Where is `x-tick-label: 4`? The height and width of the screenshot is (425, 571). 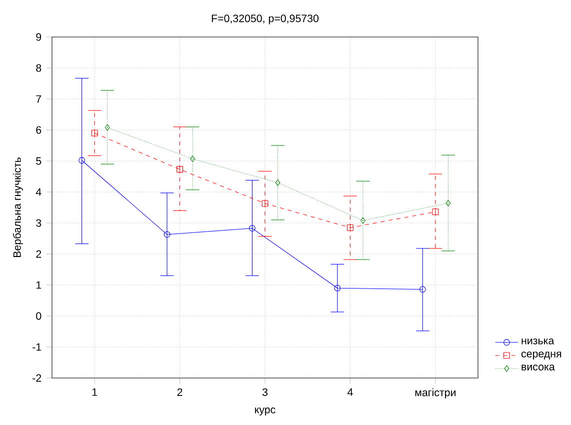 x-tick-label: 4 is located at coordinates (350, 392).